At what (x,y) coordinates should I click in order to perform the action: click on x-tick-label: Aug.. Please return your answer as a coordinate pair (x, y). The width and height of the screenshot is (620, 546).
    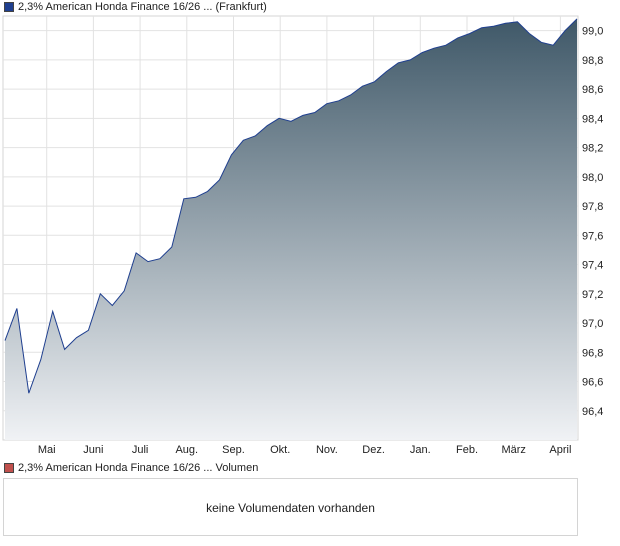
    Looking at the image, I should click on (186, 450).